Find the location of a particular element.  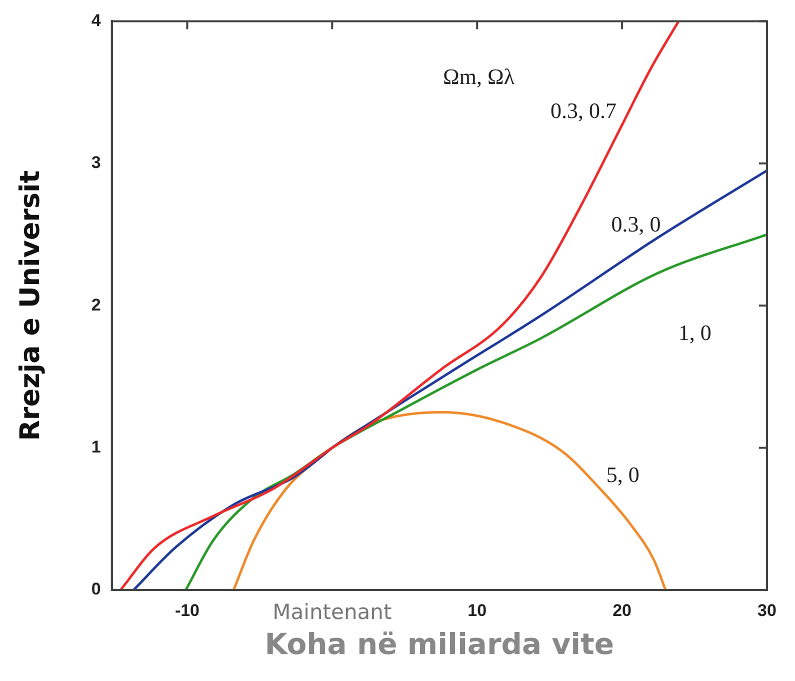

legend-title: Ωm, Ωλ is located at coordinates (478, 76).